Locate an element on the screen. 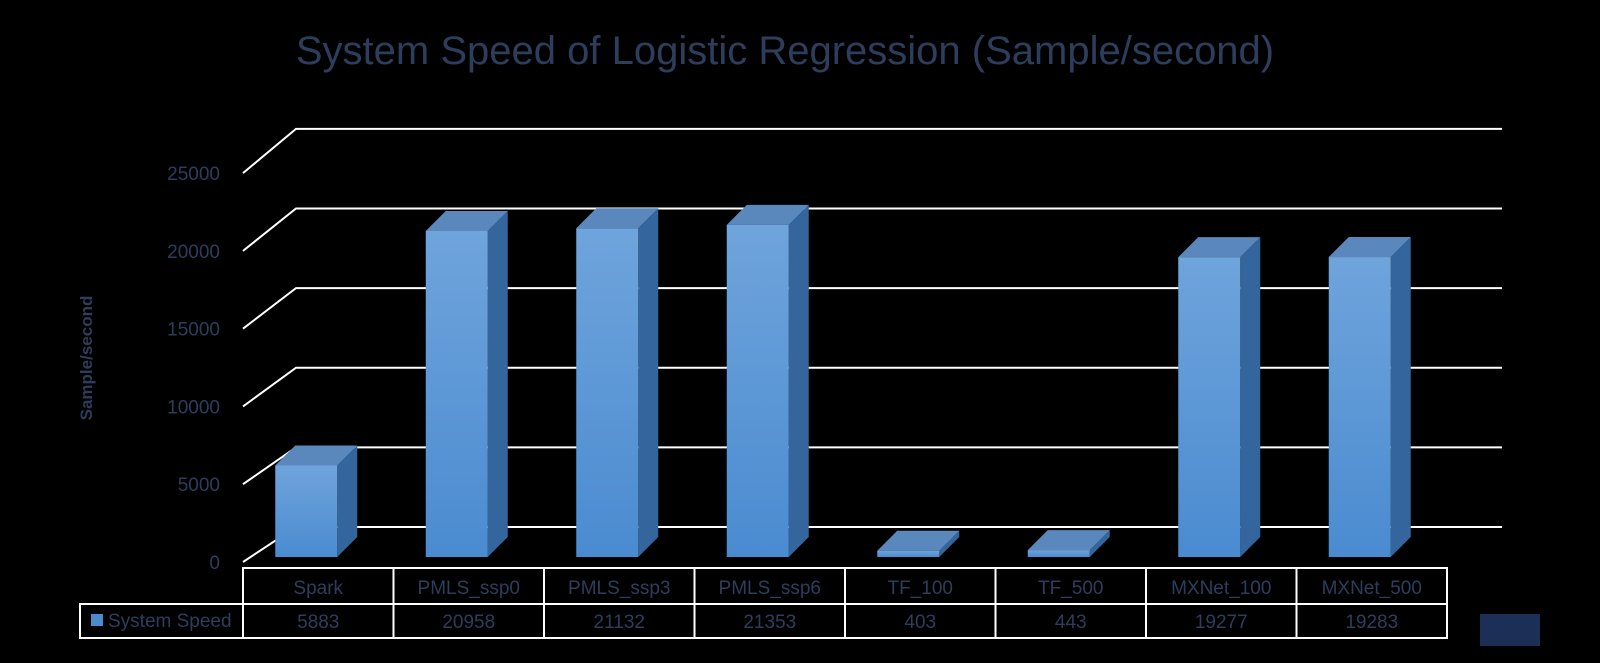 The image size is (1600, 663). data-value-label: 403 is located at coordinates (920, 622).